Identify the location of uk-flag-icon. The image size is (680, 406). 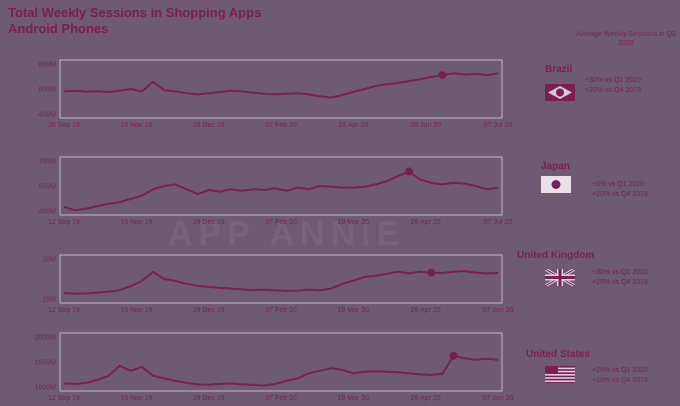
(560, 277).